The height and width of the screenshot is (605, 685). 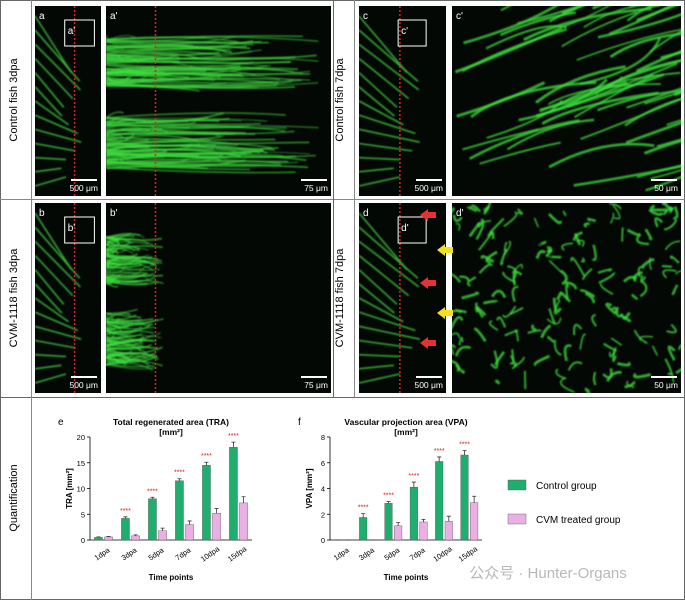 What do you see at coordinates (42, 213) in the screenshot?
I see `panel-label: b` at bounding box center [42, 213].